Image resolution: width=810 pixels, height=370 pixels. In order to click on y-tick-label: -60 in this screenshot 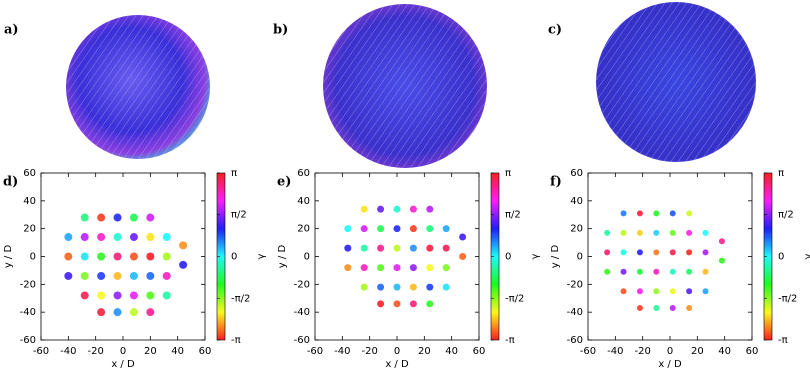, I will do `click(575, 340)`.